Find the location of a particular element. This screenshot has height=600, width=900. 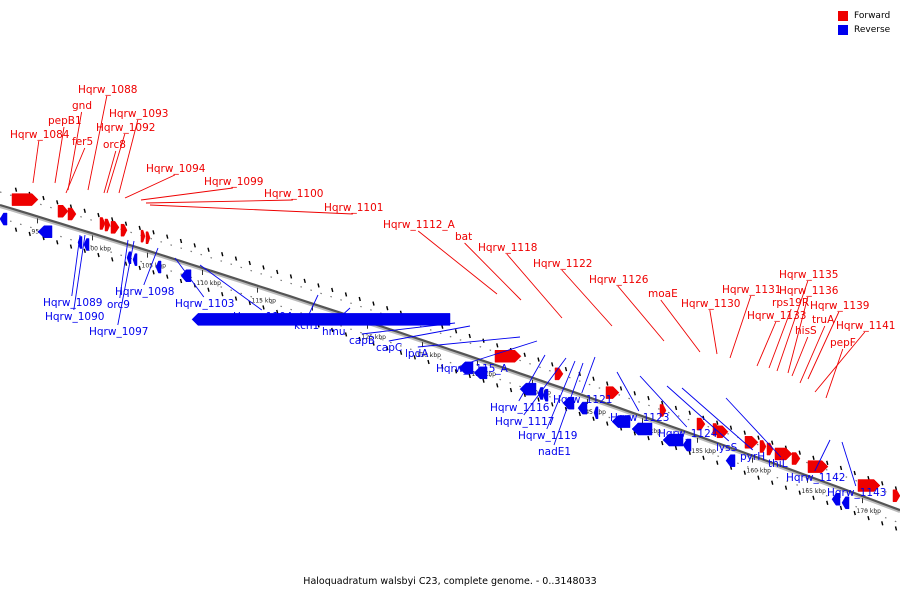

forward-gene-label: Hqrw_1088 is located at coordinates (107, 90).